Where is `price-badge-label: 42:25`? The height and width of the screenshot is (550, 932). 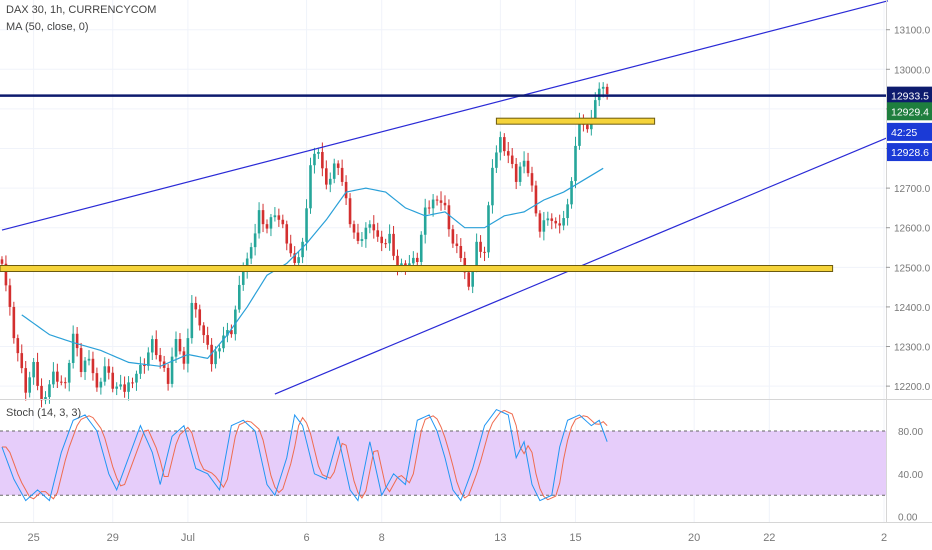 price-badge-label: 42:25 is located at coordinates (904, 133).